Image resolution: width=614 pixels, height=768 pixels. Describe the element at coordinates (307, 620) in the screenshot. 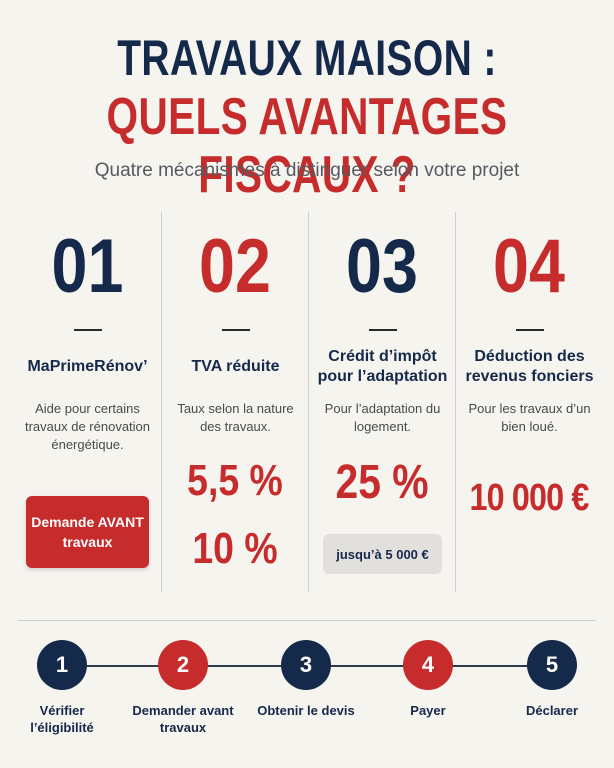

I see `section-divider` at that location.